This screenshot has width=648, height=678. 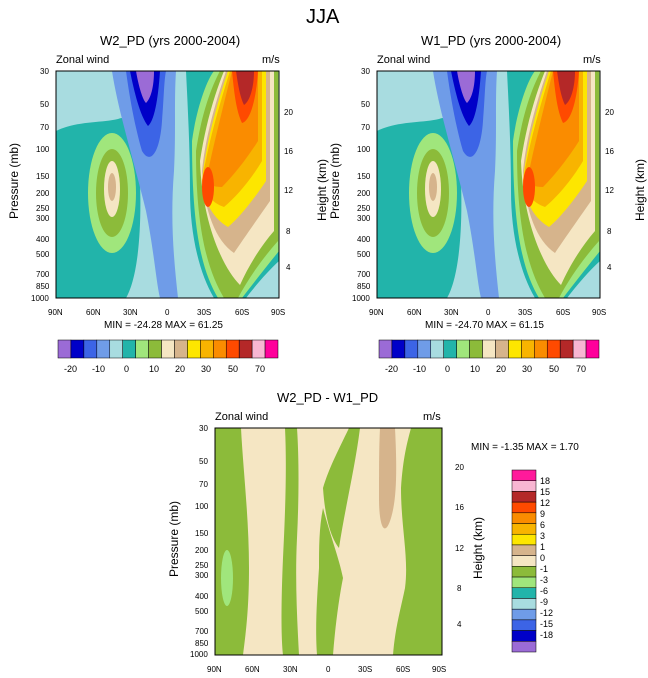 What do you see at coordinates (43, 149) in the screenshot?
I see `panel1-ytick: 100` at bounding box center [43, 149].